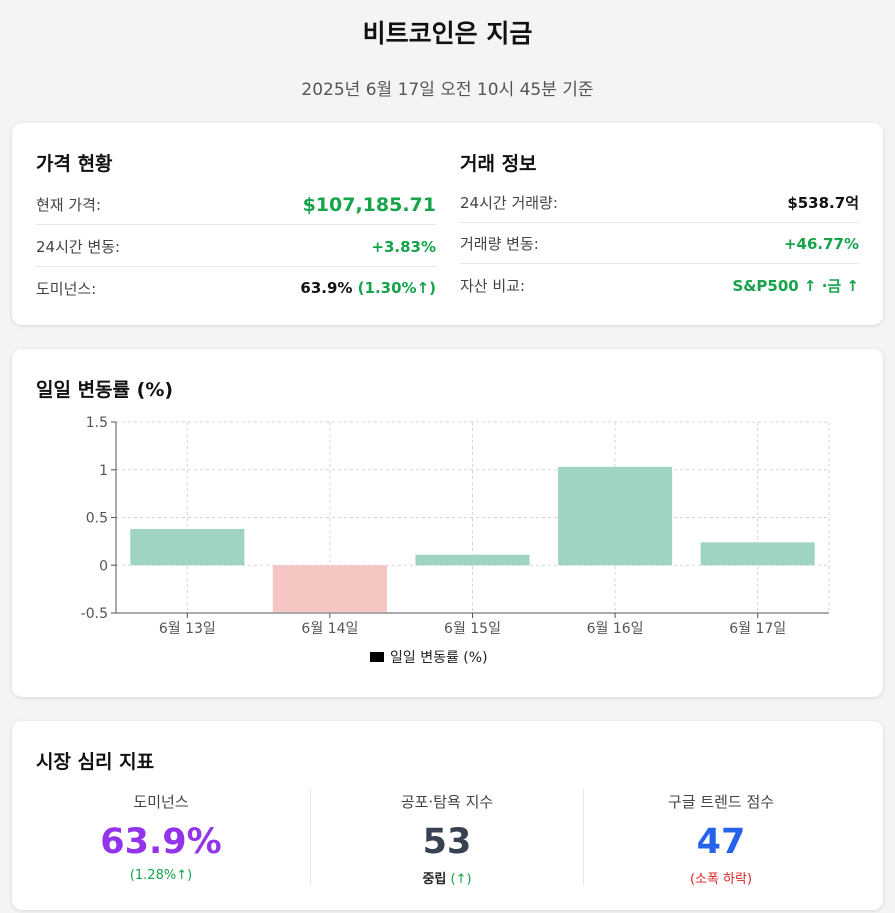  Describe the element at coordinates (66, 288) in the screenshot. I see `dominance-label: 도미넌스:` at that location.